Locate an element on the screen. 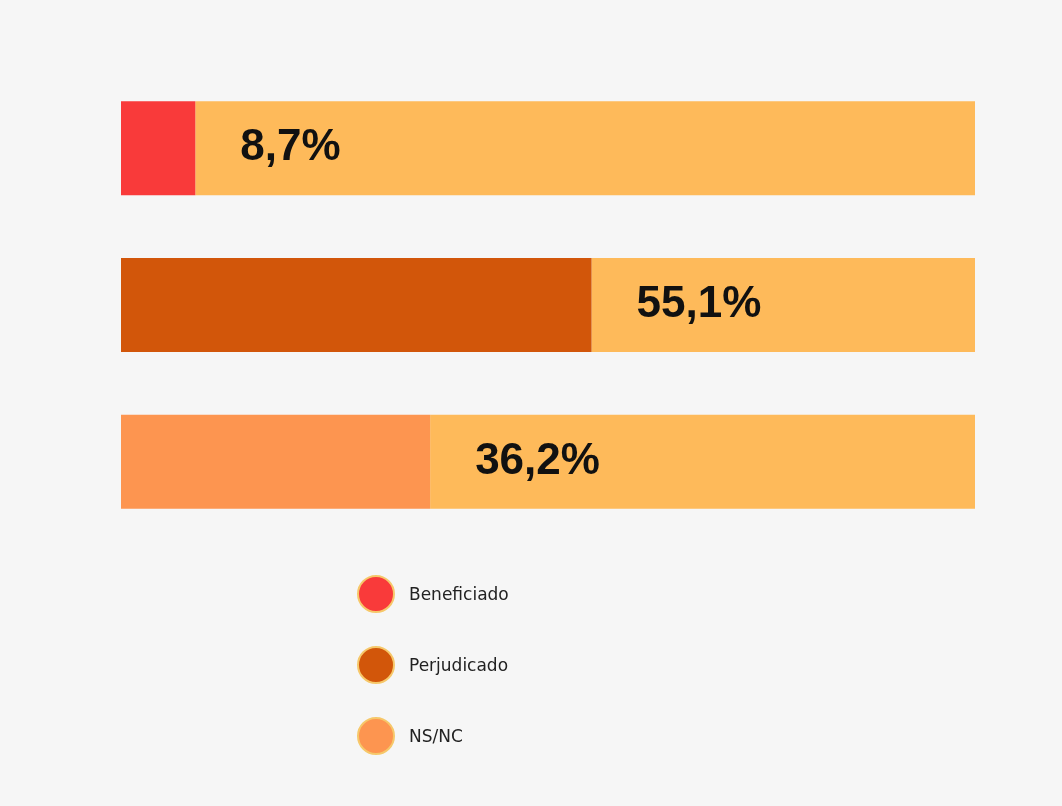 This screenshot has width=1062, height=806. legend-label: Beneficiado is located at coordinates (459, 594).